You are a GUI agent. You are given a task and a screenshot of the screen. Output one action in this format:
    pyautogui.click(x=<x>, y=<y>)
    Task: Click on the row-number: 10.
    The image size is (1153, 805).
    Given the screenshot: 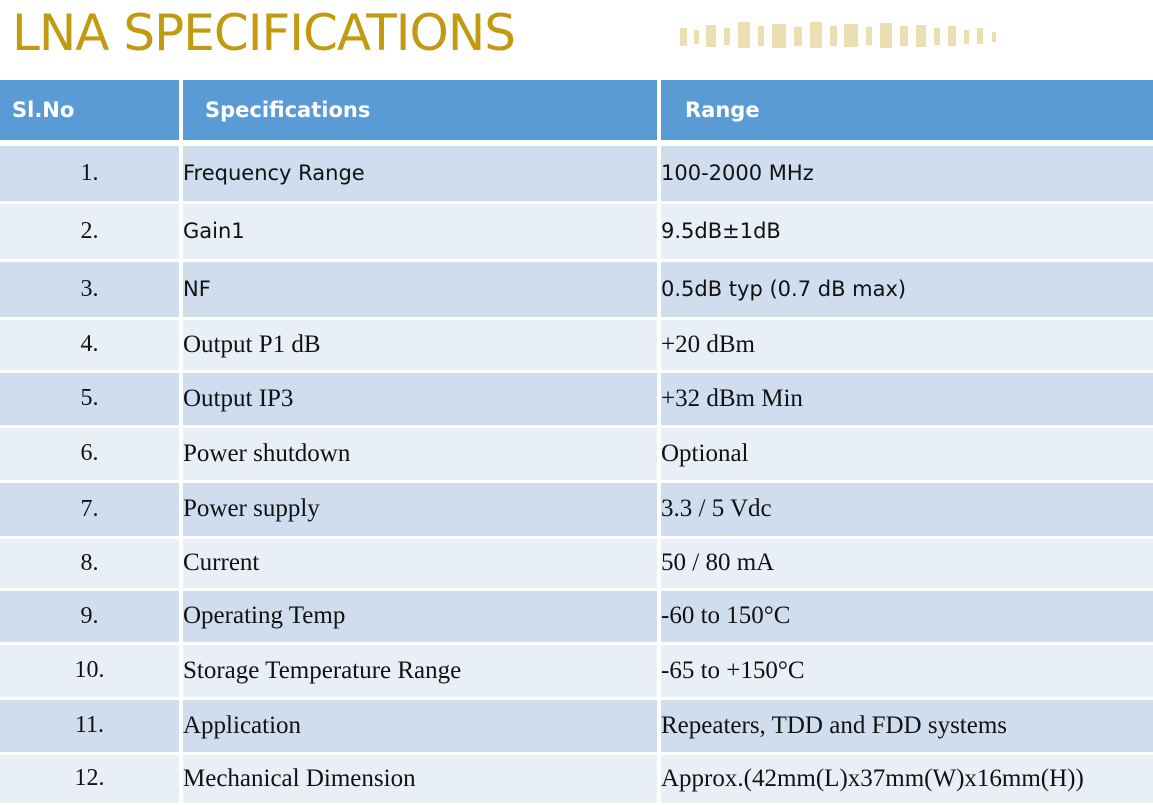 What is the action you would take?
    pyautogui.click(x=91, y=670)
    